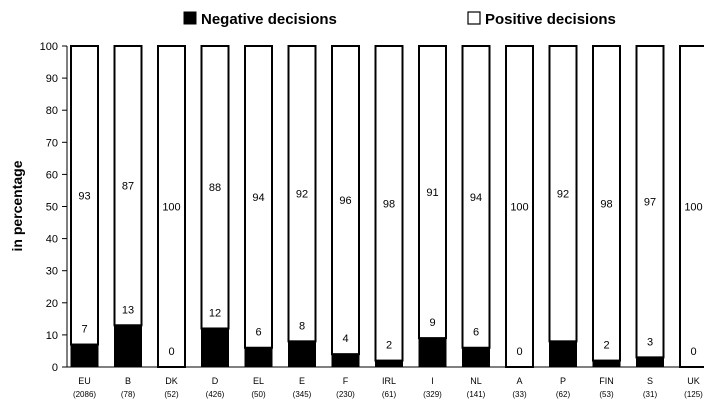 The image size is (704, 407). I want to click on x-count-label: (2086), so click(84, 394).